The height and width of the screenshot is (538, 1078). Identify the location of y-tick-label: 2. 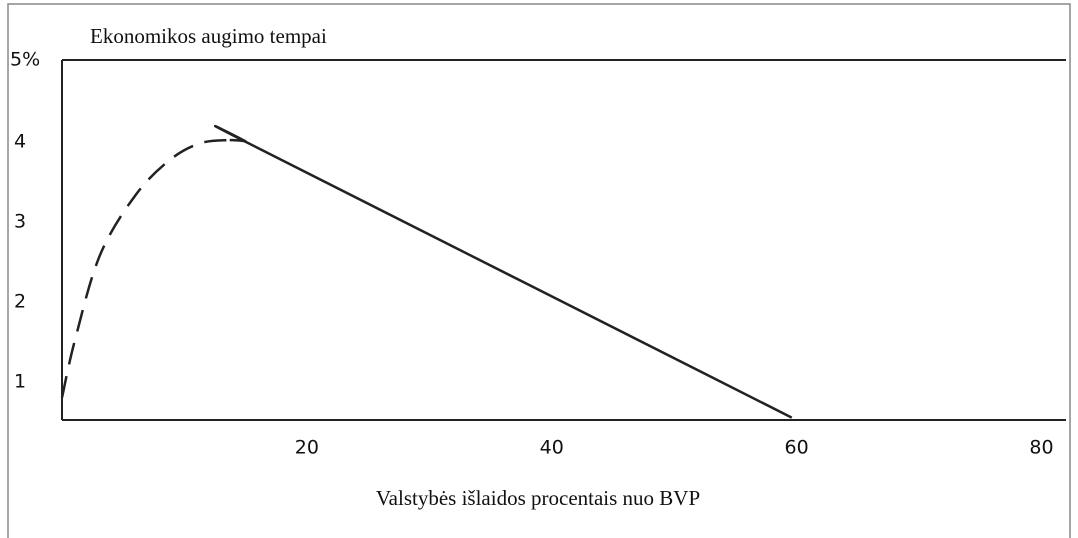
(20, 302).